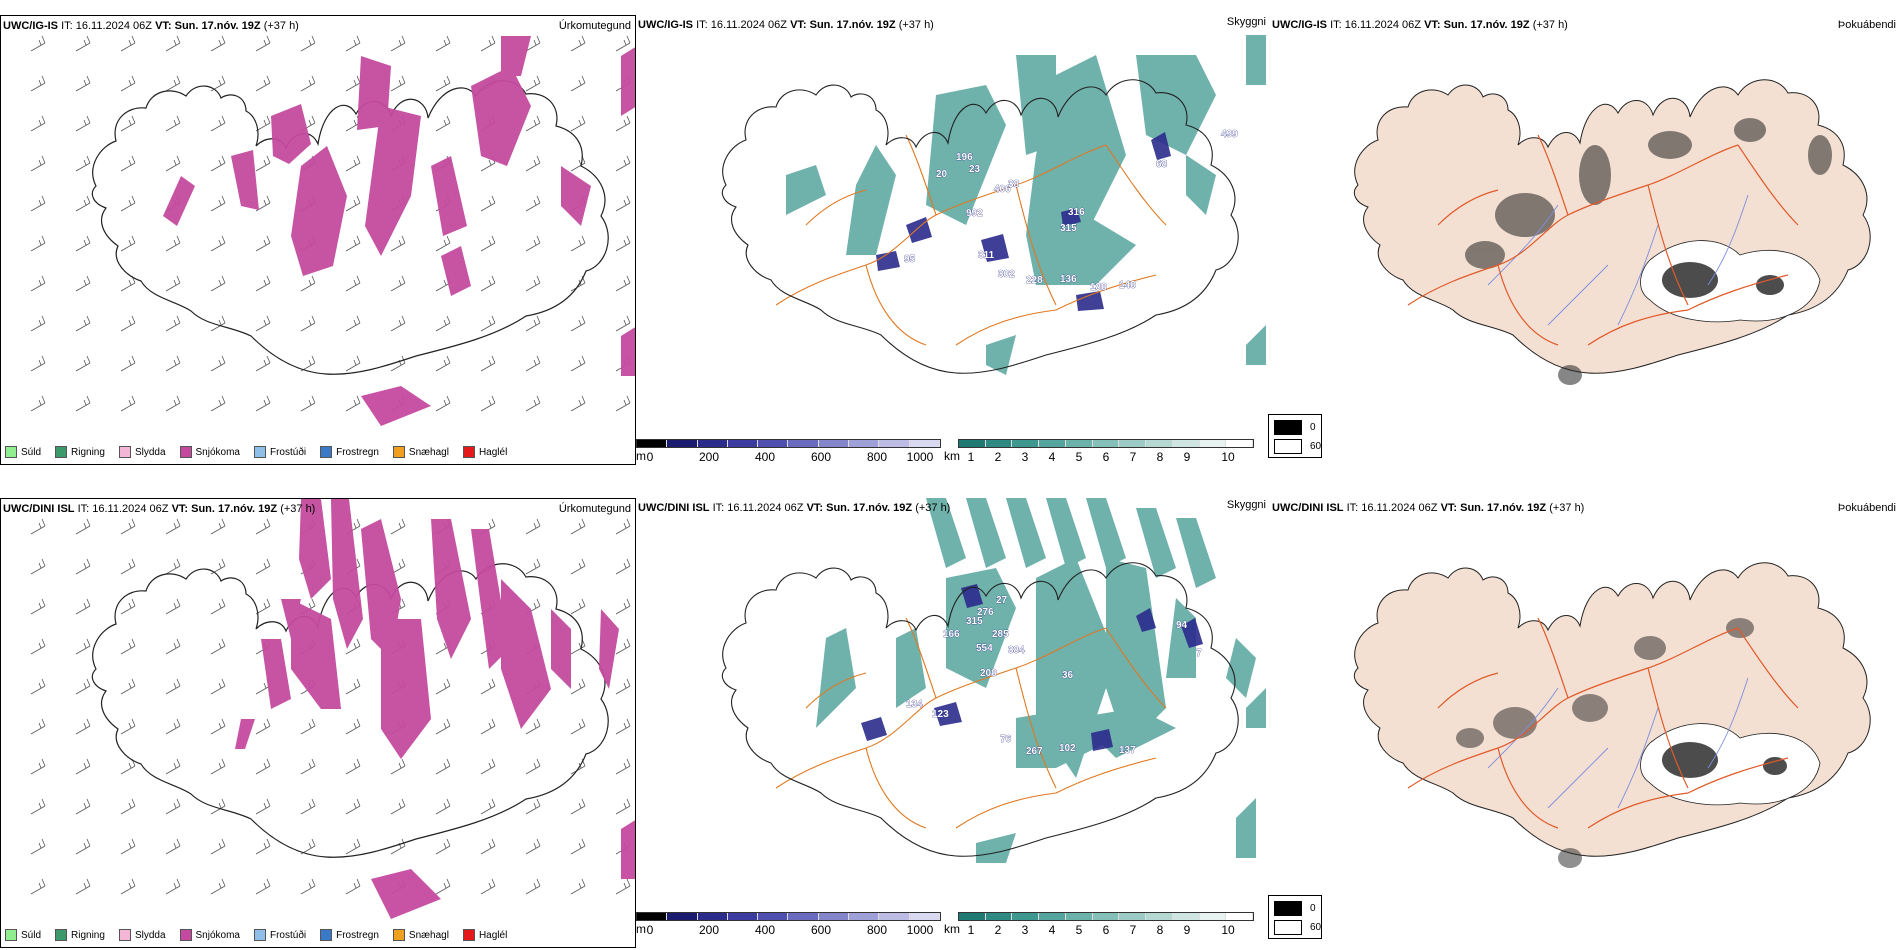 The width and height of the screenshot is (1900, 950). Describe the element at coordinates (1076, 212) in the screenshot. I see `ceiling-value-label: 316` at that location.